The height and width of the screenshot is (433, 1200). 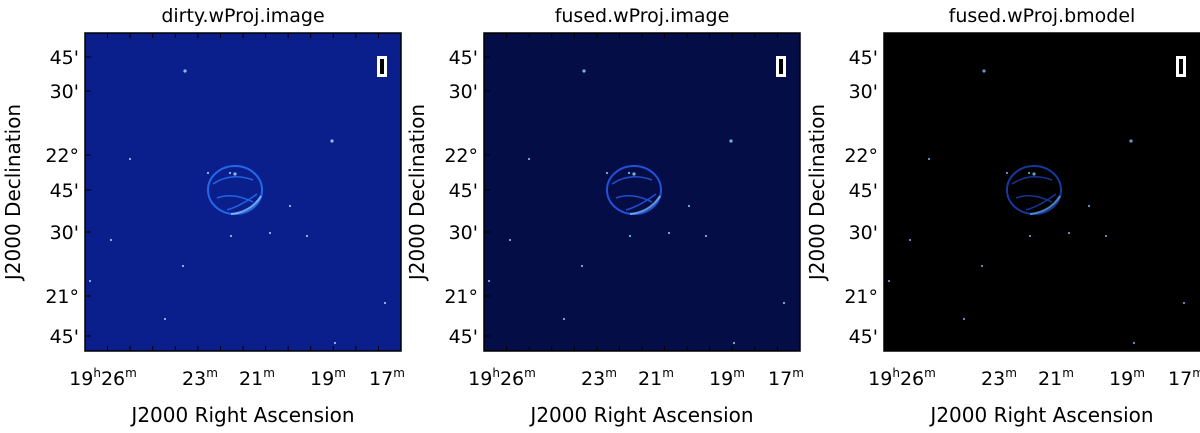 I want to click on panel-title: fused.wProj.image, so click(x=642, y=16).